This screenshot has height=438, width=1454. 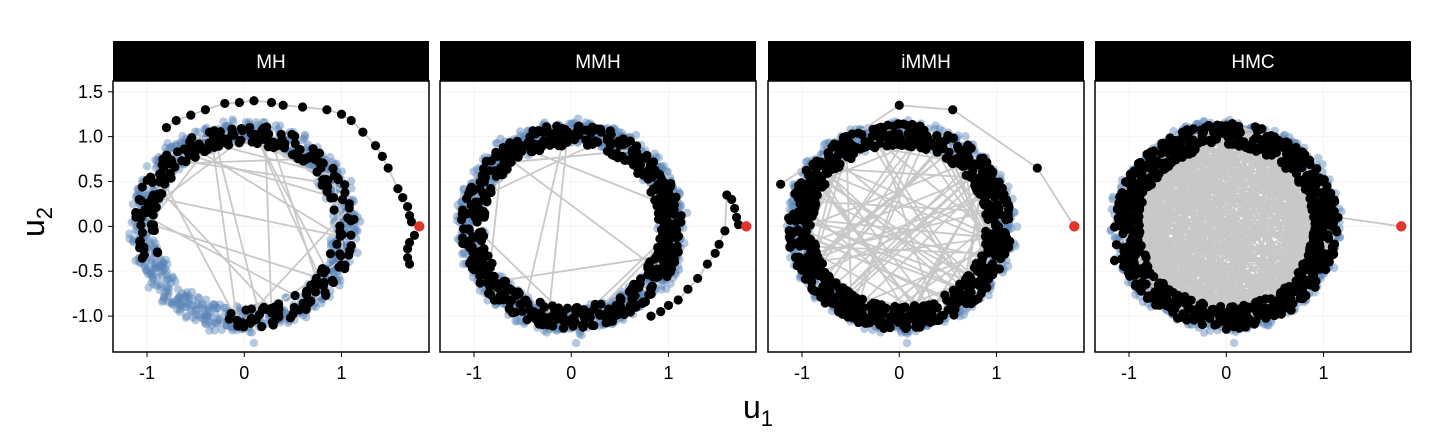 What do you see at coordinates (147, 373) in the screenshot?
I see `x-tick-label: -1` at bounding box center [147, 373].